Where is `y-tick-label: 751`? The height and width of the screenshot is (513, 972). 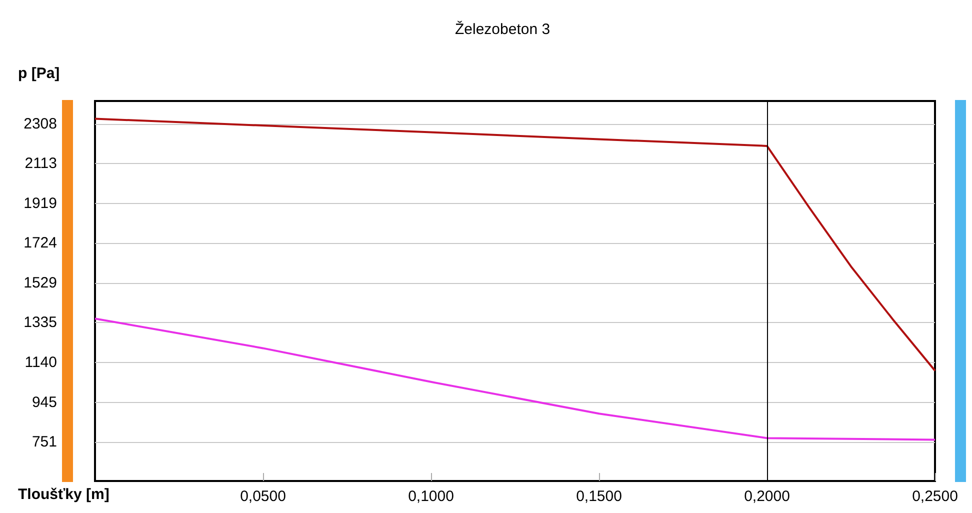
y-tick-label: 751 is located at coordinates (44, 441).